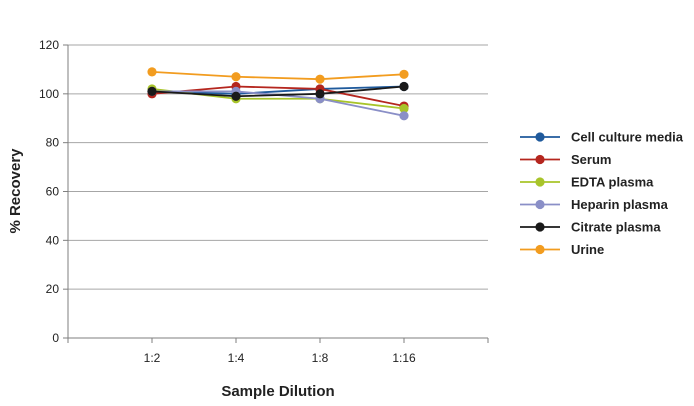 Image resolution: width=694 pixels, height=406 pixels. I want to click on legend-item: Heparin plasma, so click(594, 204).